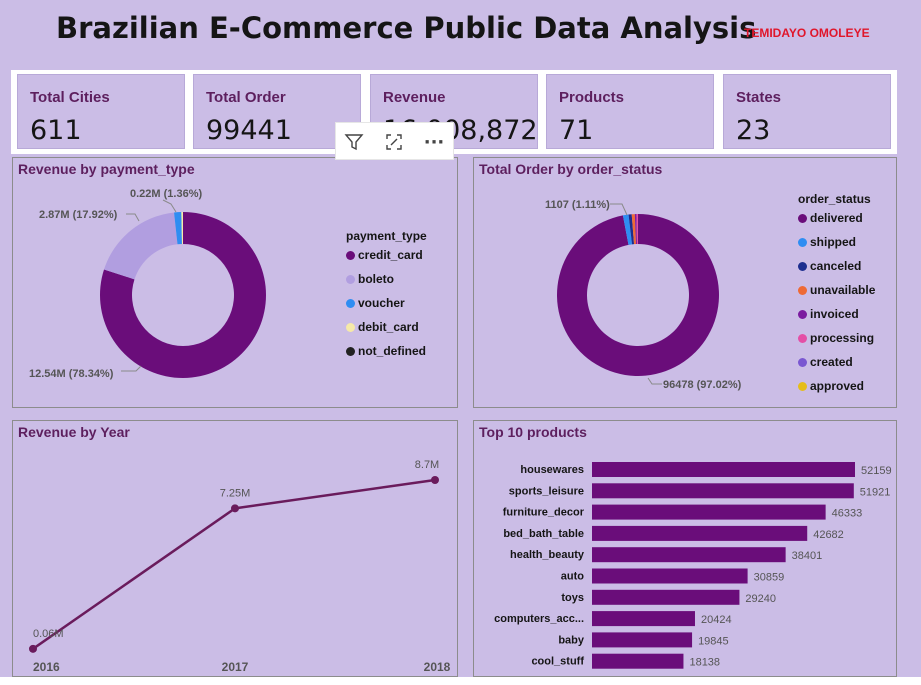 The image size is (921, 685). What do you see at coordinates (630, 111) in the screenshot?
I see `kpi-card-products: Products 71` at bounding box center [630, 111].